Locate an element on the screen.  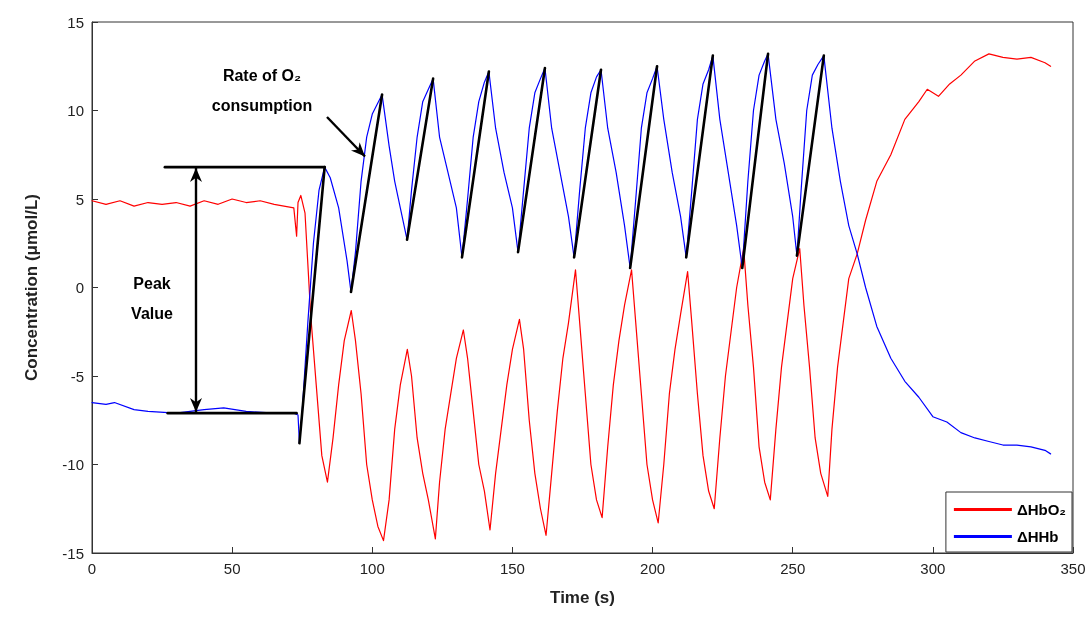
x-tick-label: 300 is located at coordinates (933, 568).